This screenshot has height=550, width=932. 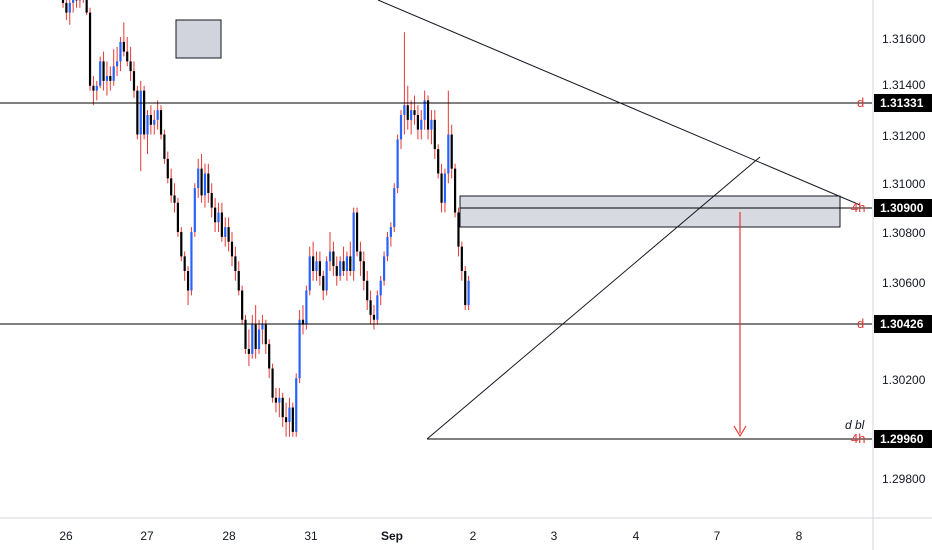 What do you see at coordinates (198, 39) in the screenshot?
I see `resistance-zone-top` at bounding box center [198, 39].